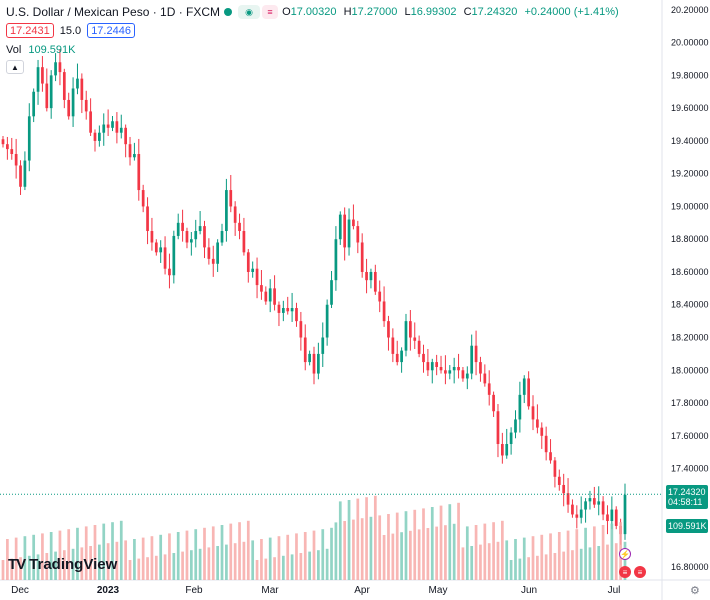 This screenshot has height=600, width=710. What do you see at coordinates (494, 12) in the screenshot?
I see `close-value: 17.24320` at bounding box center [494, 12].